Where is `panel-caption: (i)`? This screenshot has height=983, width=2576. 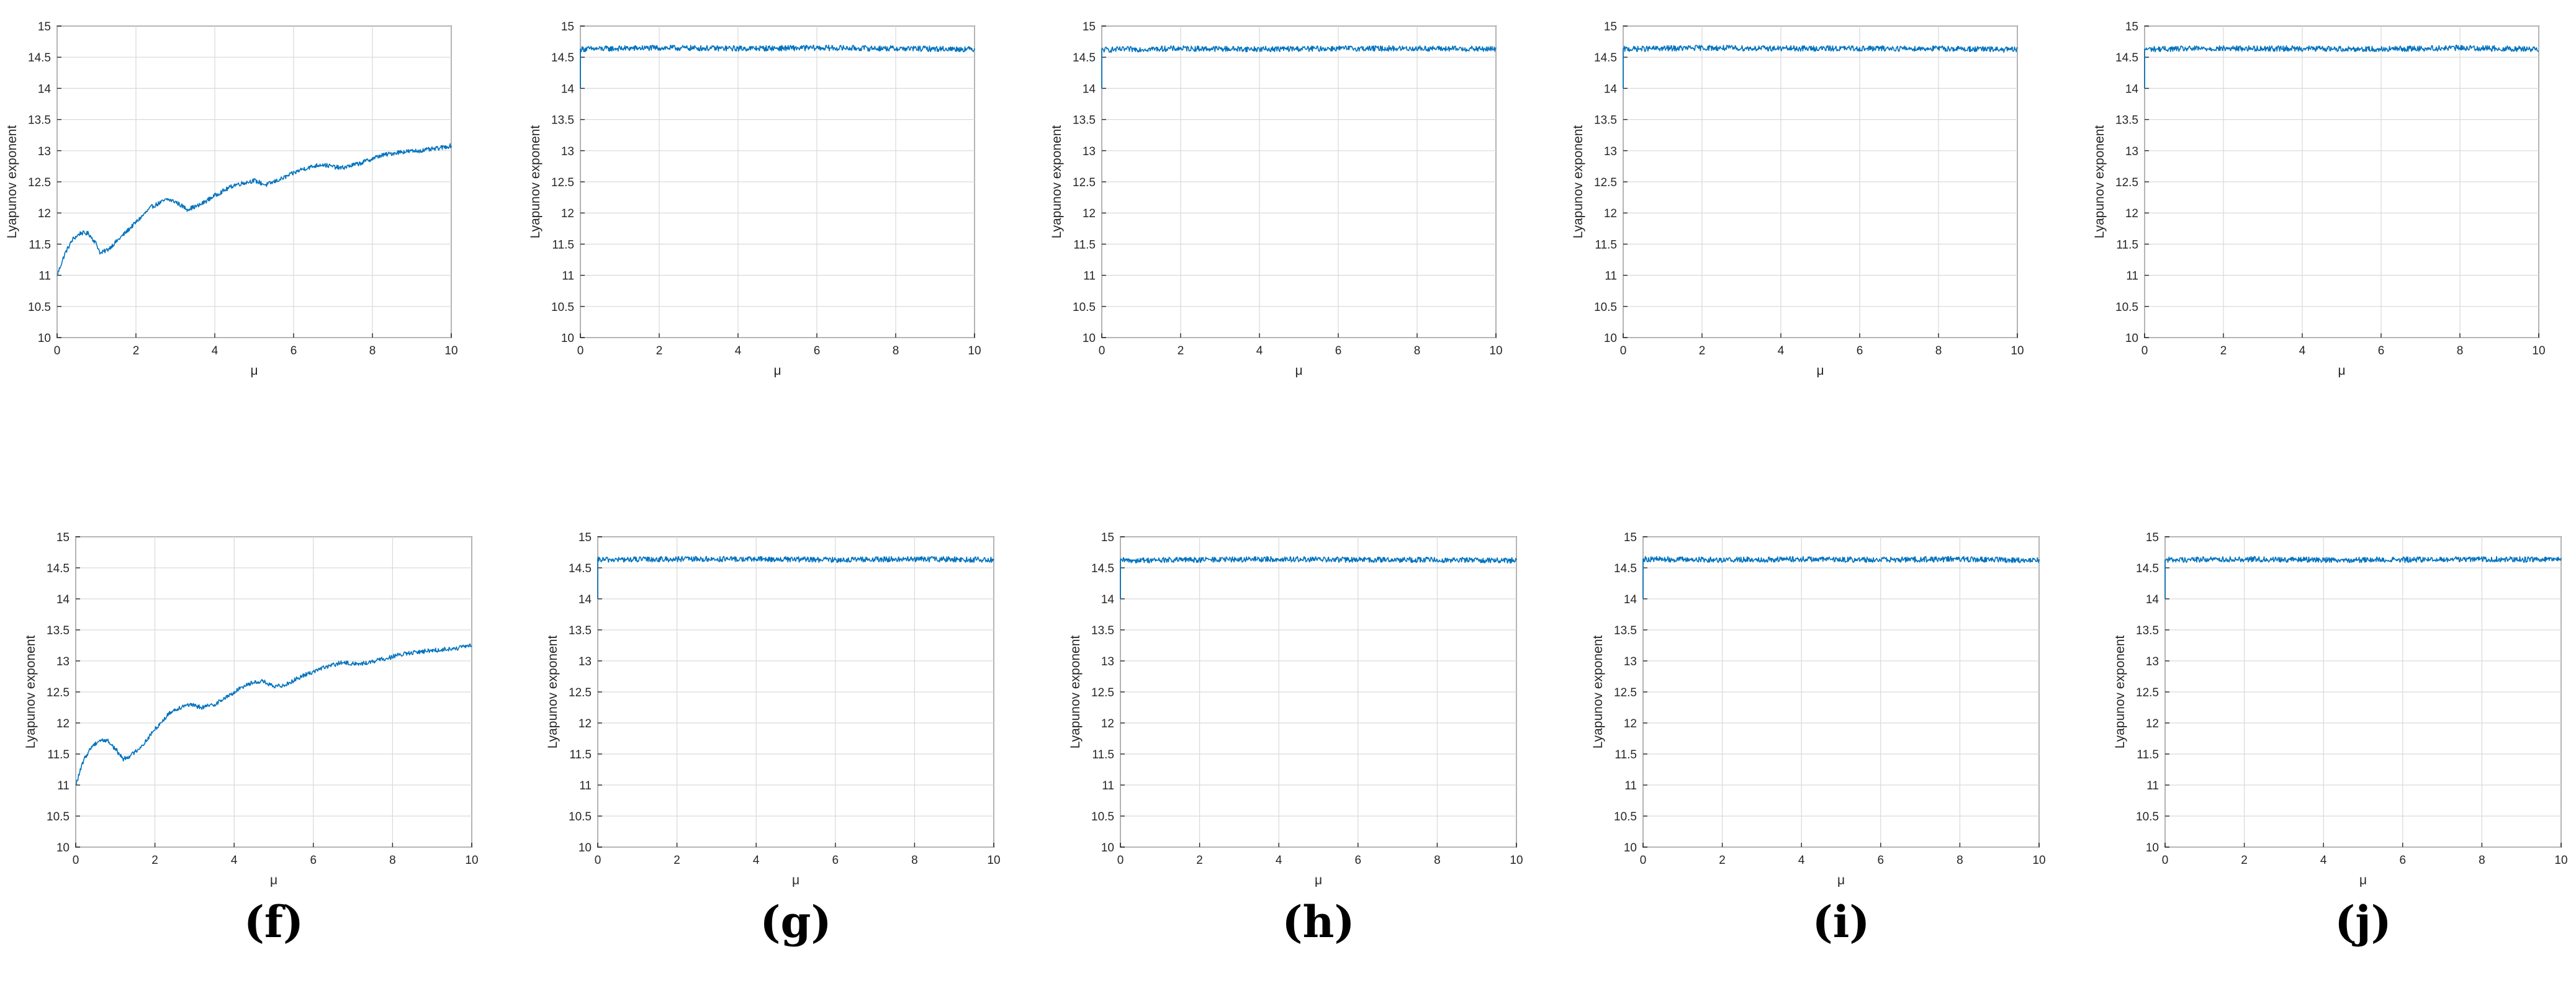 panel-caption: (i) is located at coordinates (1841, 922).